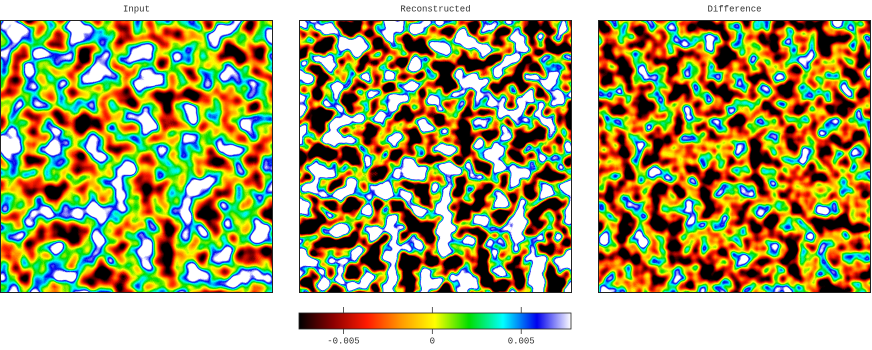 The height and width of the screenshot is (350, 872). What do you see at coordinates (734, 9) in the screenshot?
I see `panel-title: Difference` at bounding box center [734, 9].